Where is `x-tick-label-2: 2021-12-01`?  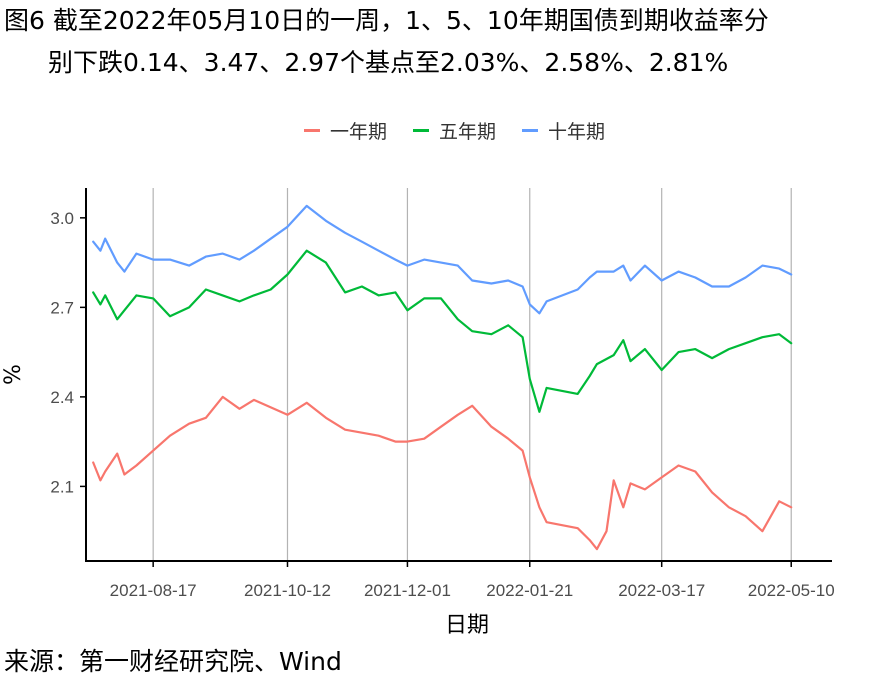
x-tick-label-2: 2021-12-01 is located at coordinates (407, 590).